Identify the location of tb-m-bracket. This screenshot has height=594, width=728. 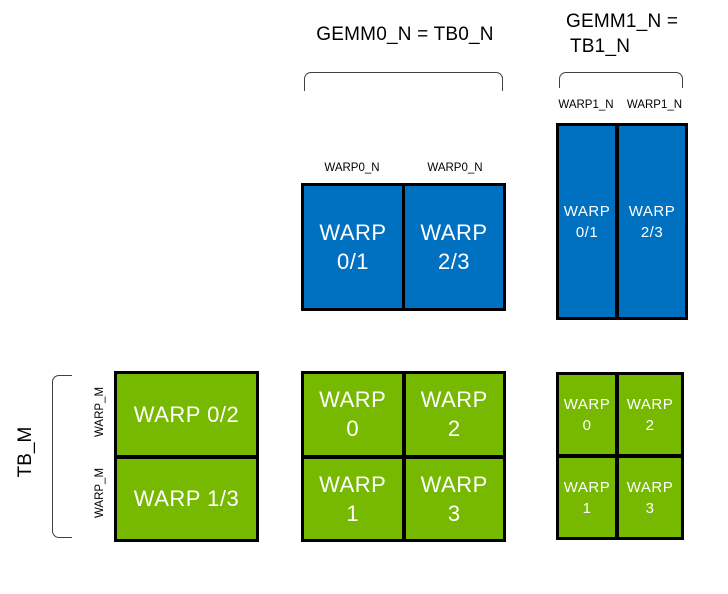
(62, 456).